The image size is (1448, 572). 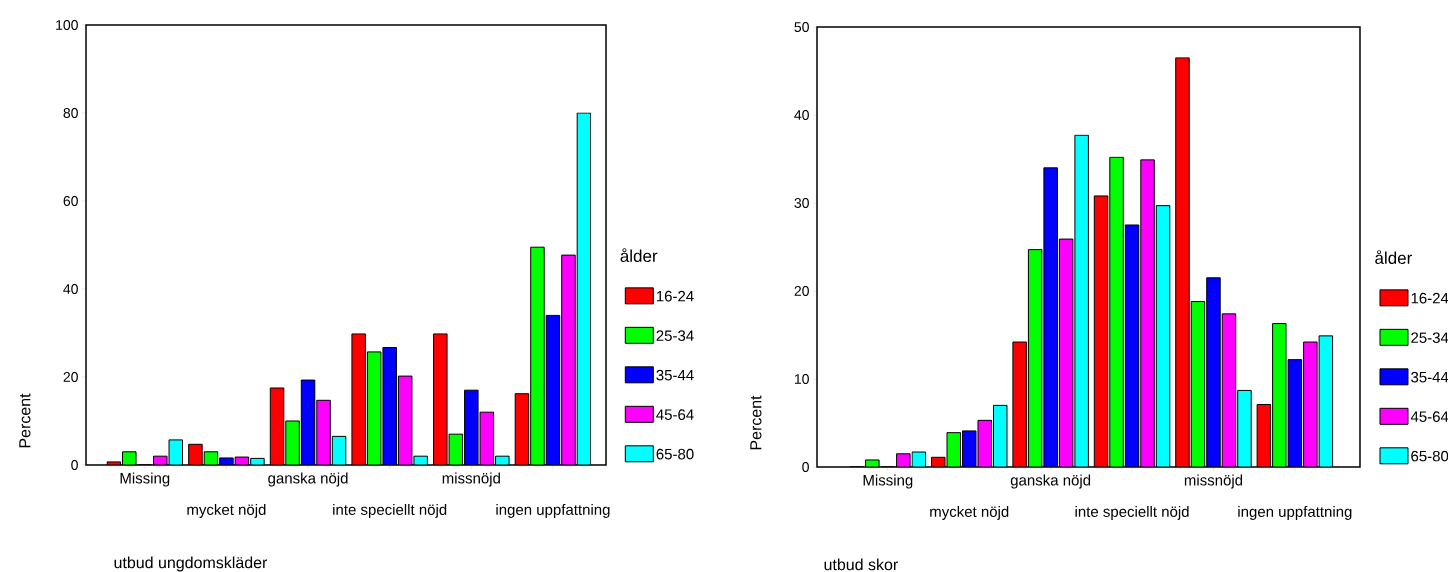 I want to click on y-tick-label: 30, so click(x=801, y=203).